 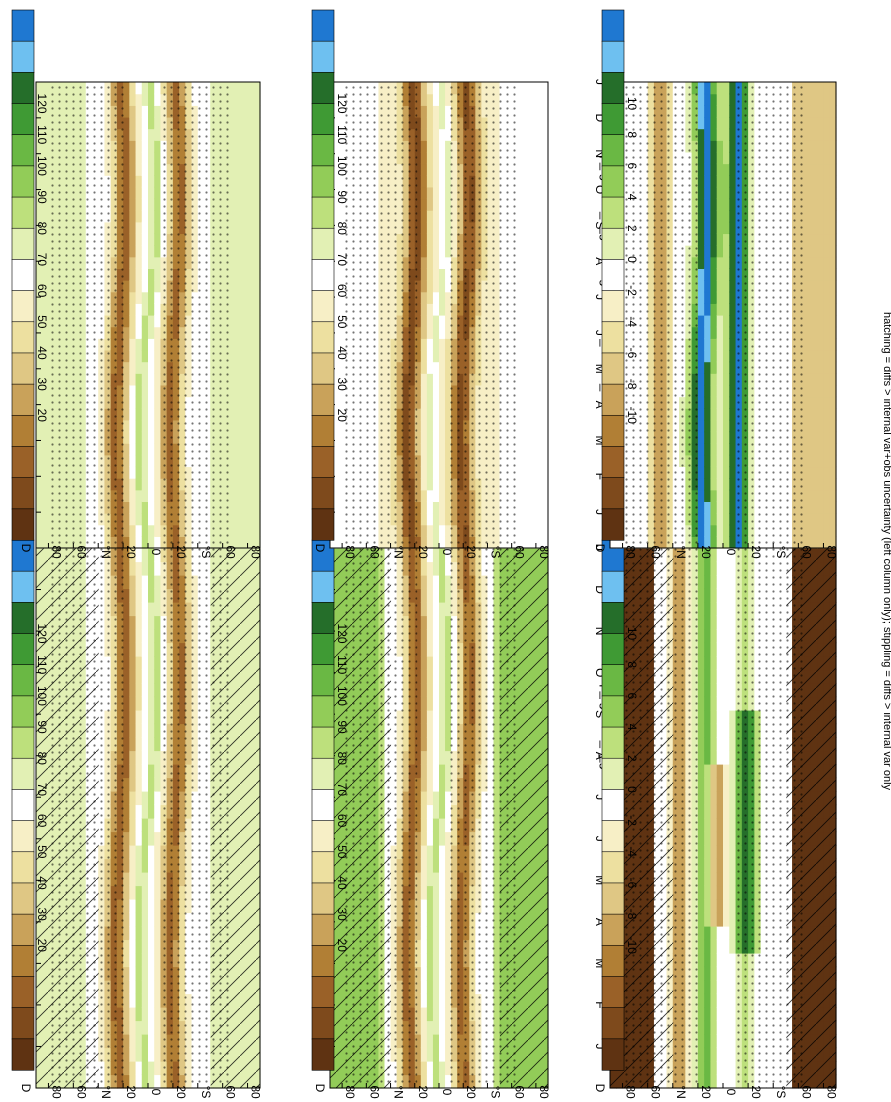 What do you see at coordinates (67, 818) in the screenshot?
I see `hatching-overlay` at bounding box center [67, 818].